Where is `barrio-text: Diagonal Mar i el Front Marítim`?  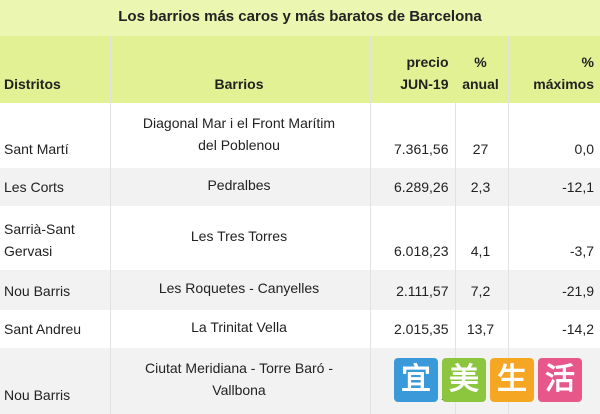
barrio-text: Diagonal Mar i el Front Marítim is located at coordinates (239, 122).